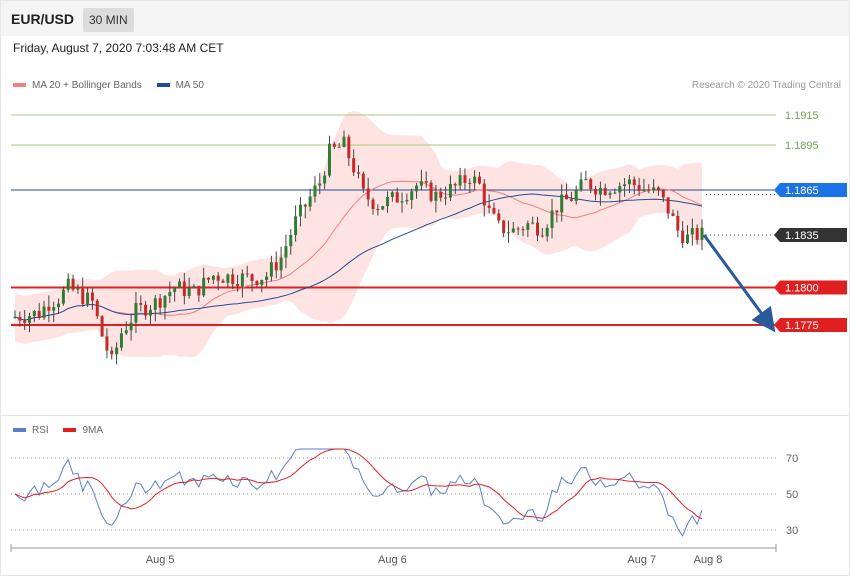 This screenshot has width=850, height=576. Describe the element at coordinates (641, 560) in the screenshot. I see `x-tick-label: Aug 7` at that location.